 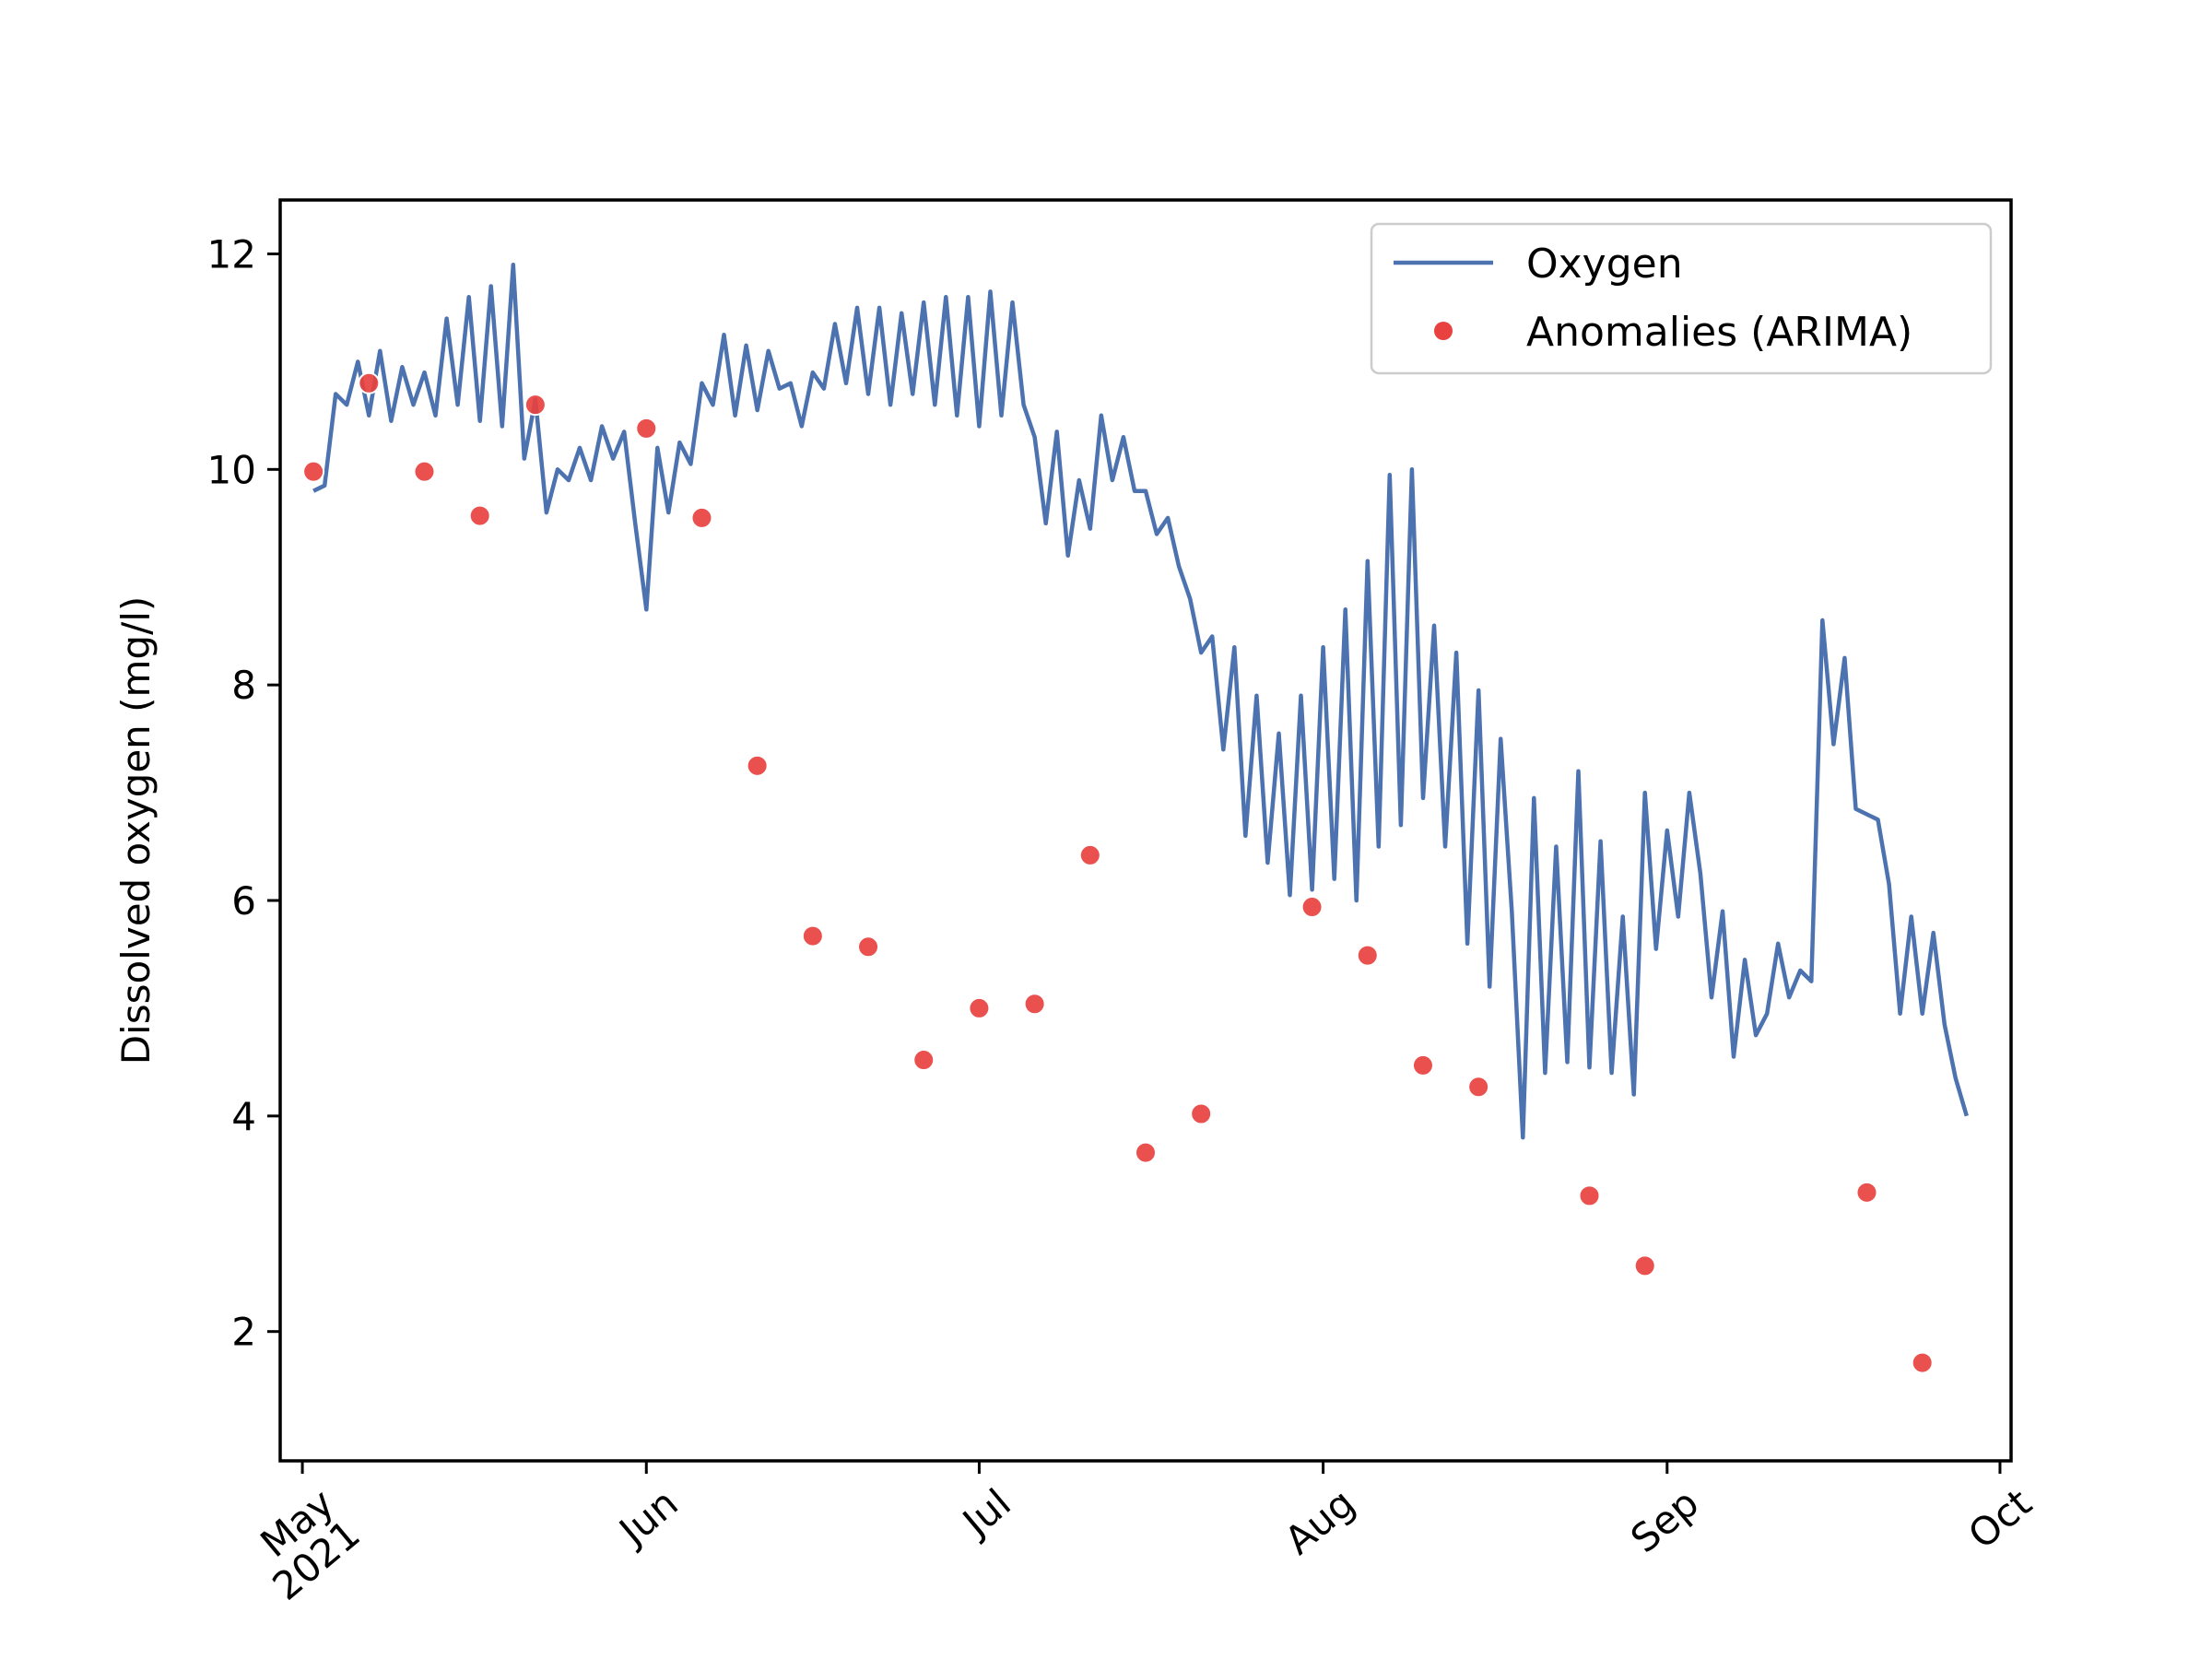 I want to click on y-tick-label: 8, so click(x=243, y=685).